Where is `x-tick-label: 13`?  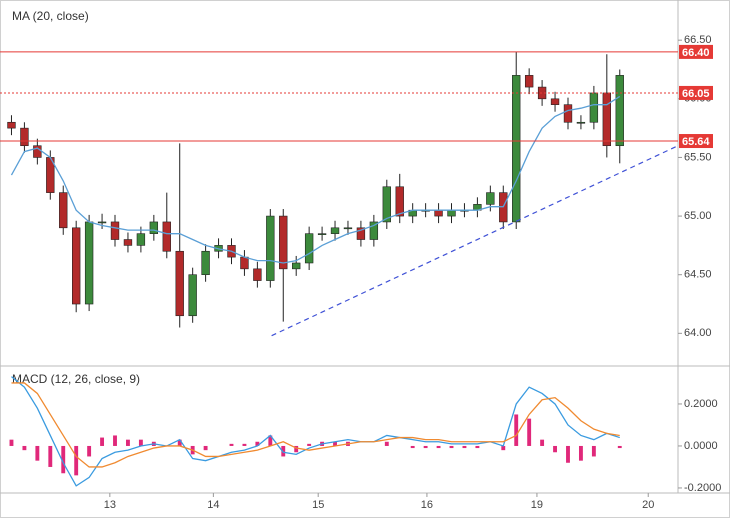
x-tick-label: 13 is located at coordinates (110, 505).